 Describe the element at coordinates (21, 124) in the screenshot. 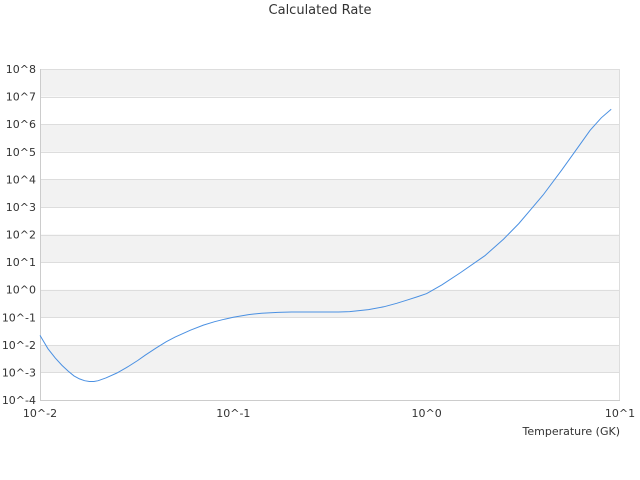

I see `y-tick-label: 10^6` at that location.